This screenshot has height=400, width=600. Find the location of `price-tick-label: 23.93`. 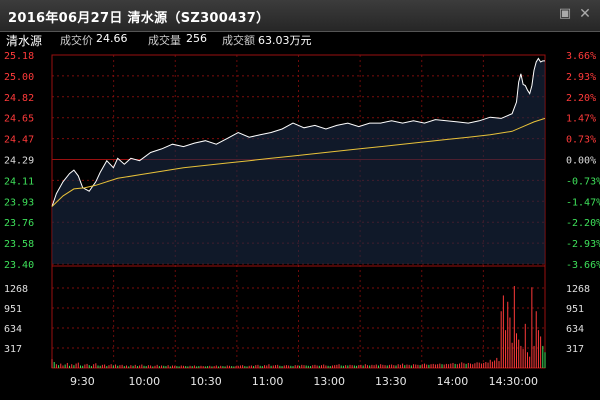

price-tick-label: 23.93 is located at coordinates (19, 202).